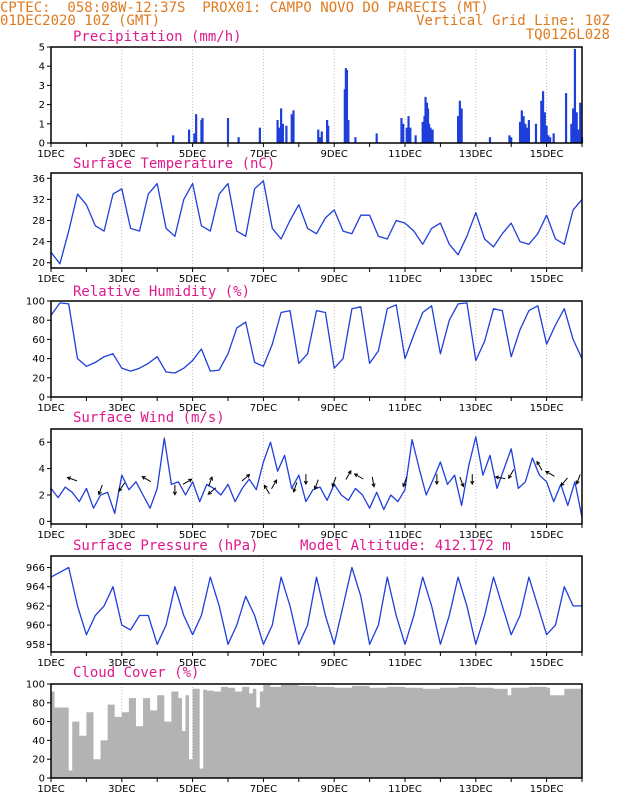 The height and width of the screenshot is (800, 618). Describe the element at coordinates (38, 200) in the screenshot. I see `y-tick-label: 32` at that location.